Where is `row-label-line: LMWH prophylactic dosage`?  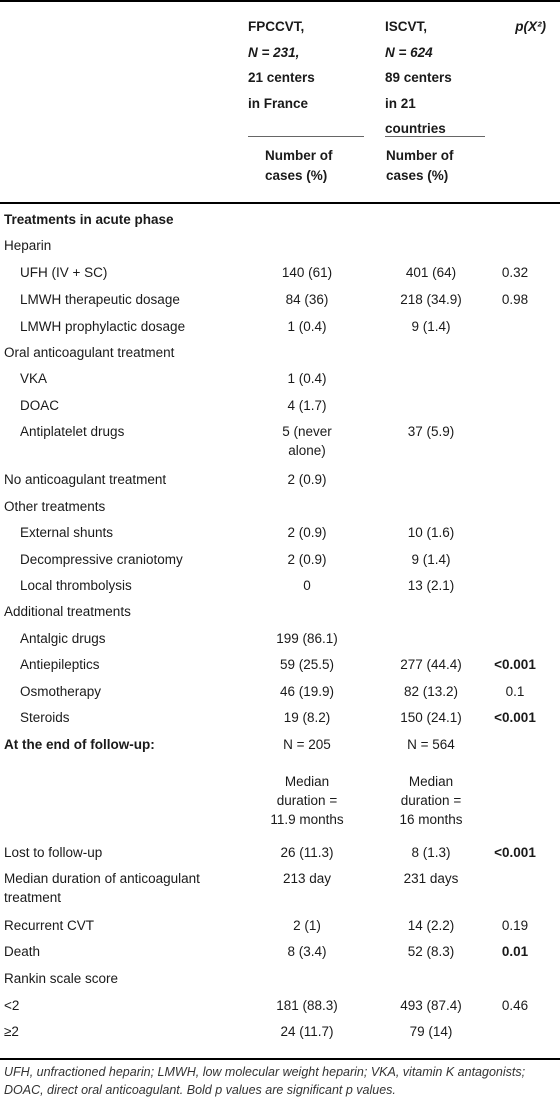 row-label-line: LMWH prophylactic dosage is located at coordinates (103, 326).